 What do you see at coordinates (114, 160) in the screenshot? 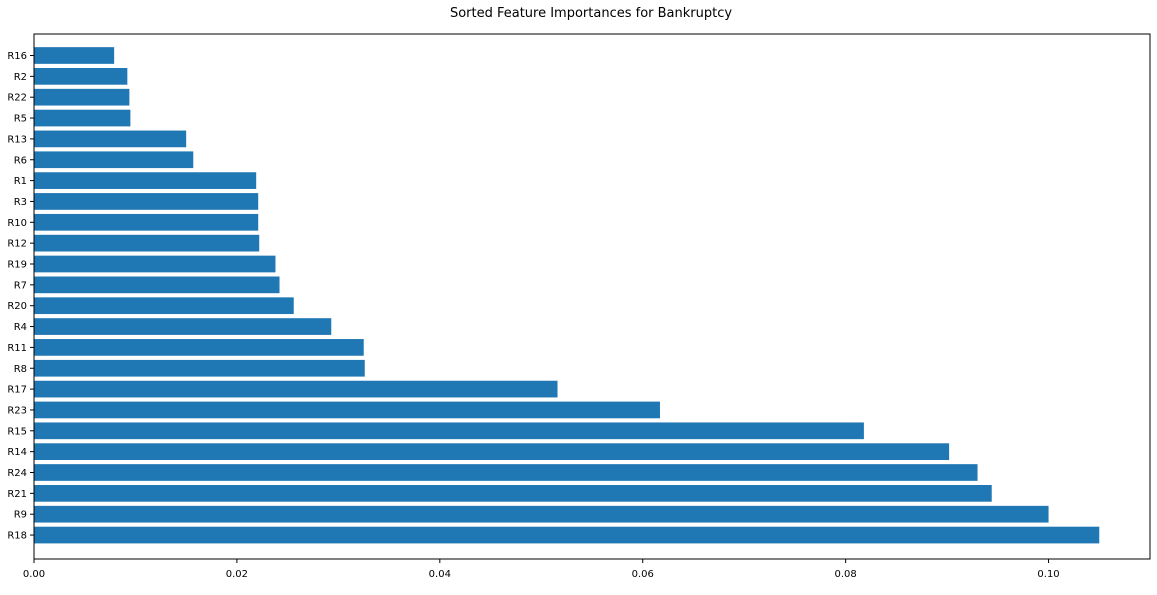
I see `bar-r6` at bounding box center [114, 160].